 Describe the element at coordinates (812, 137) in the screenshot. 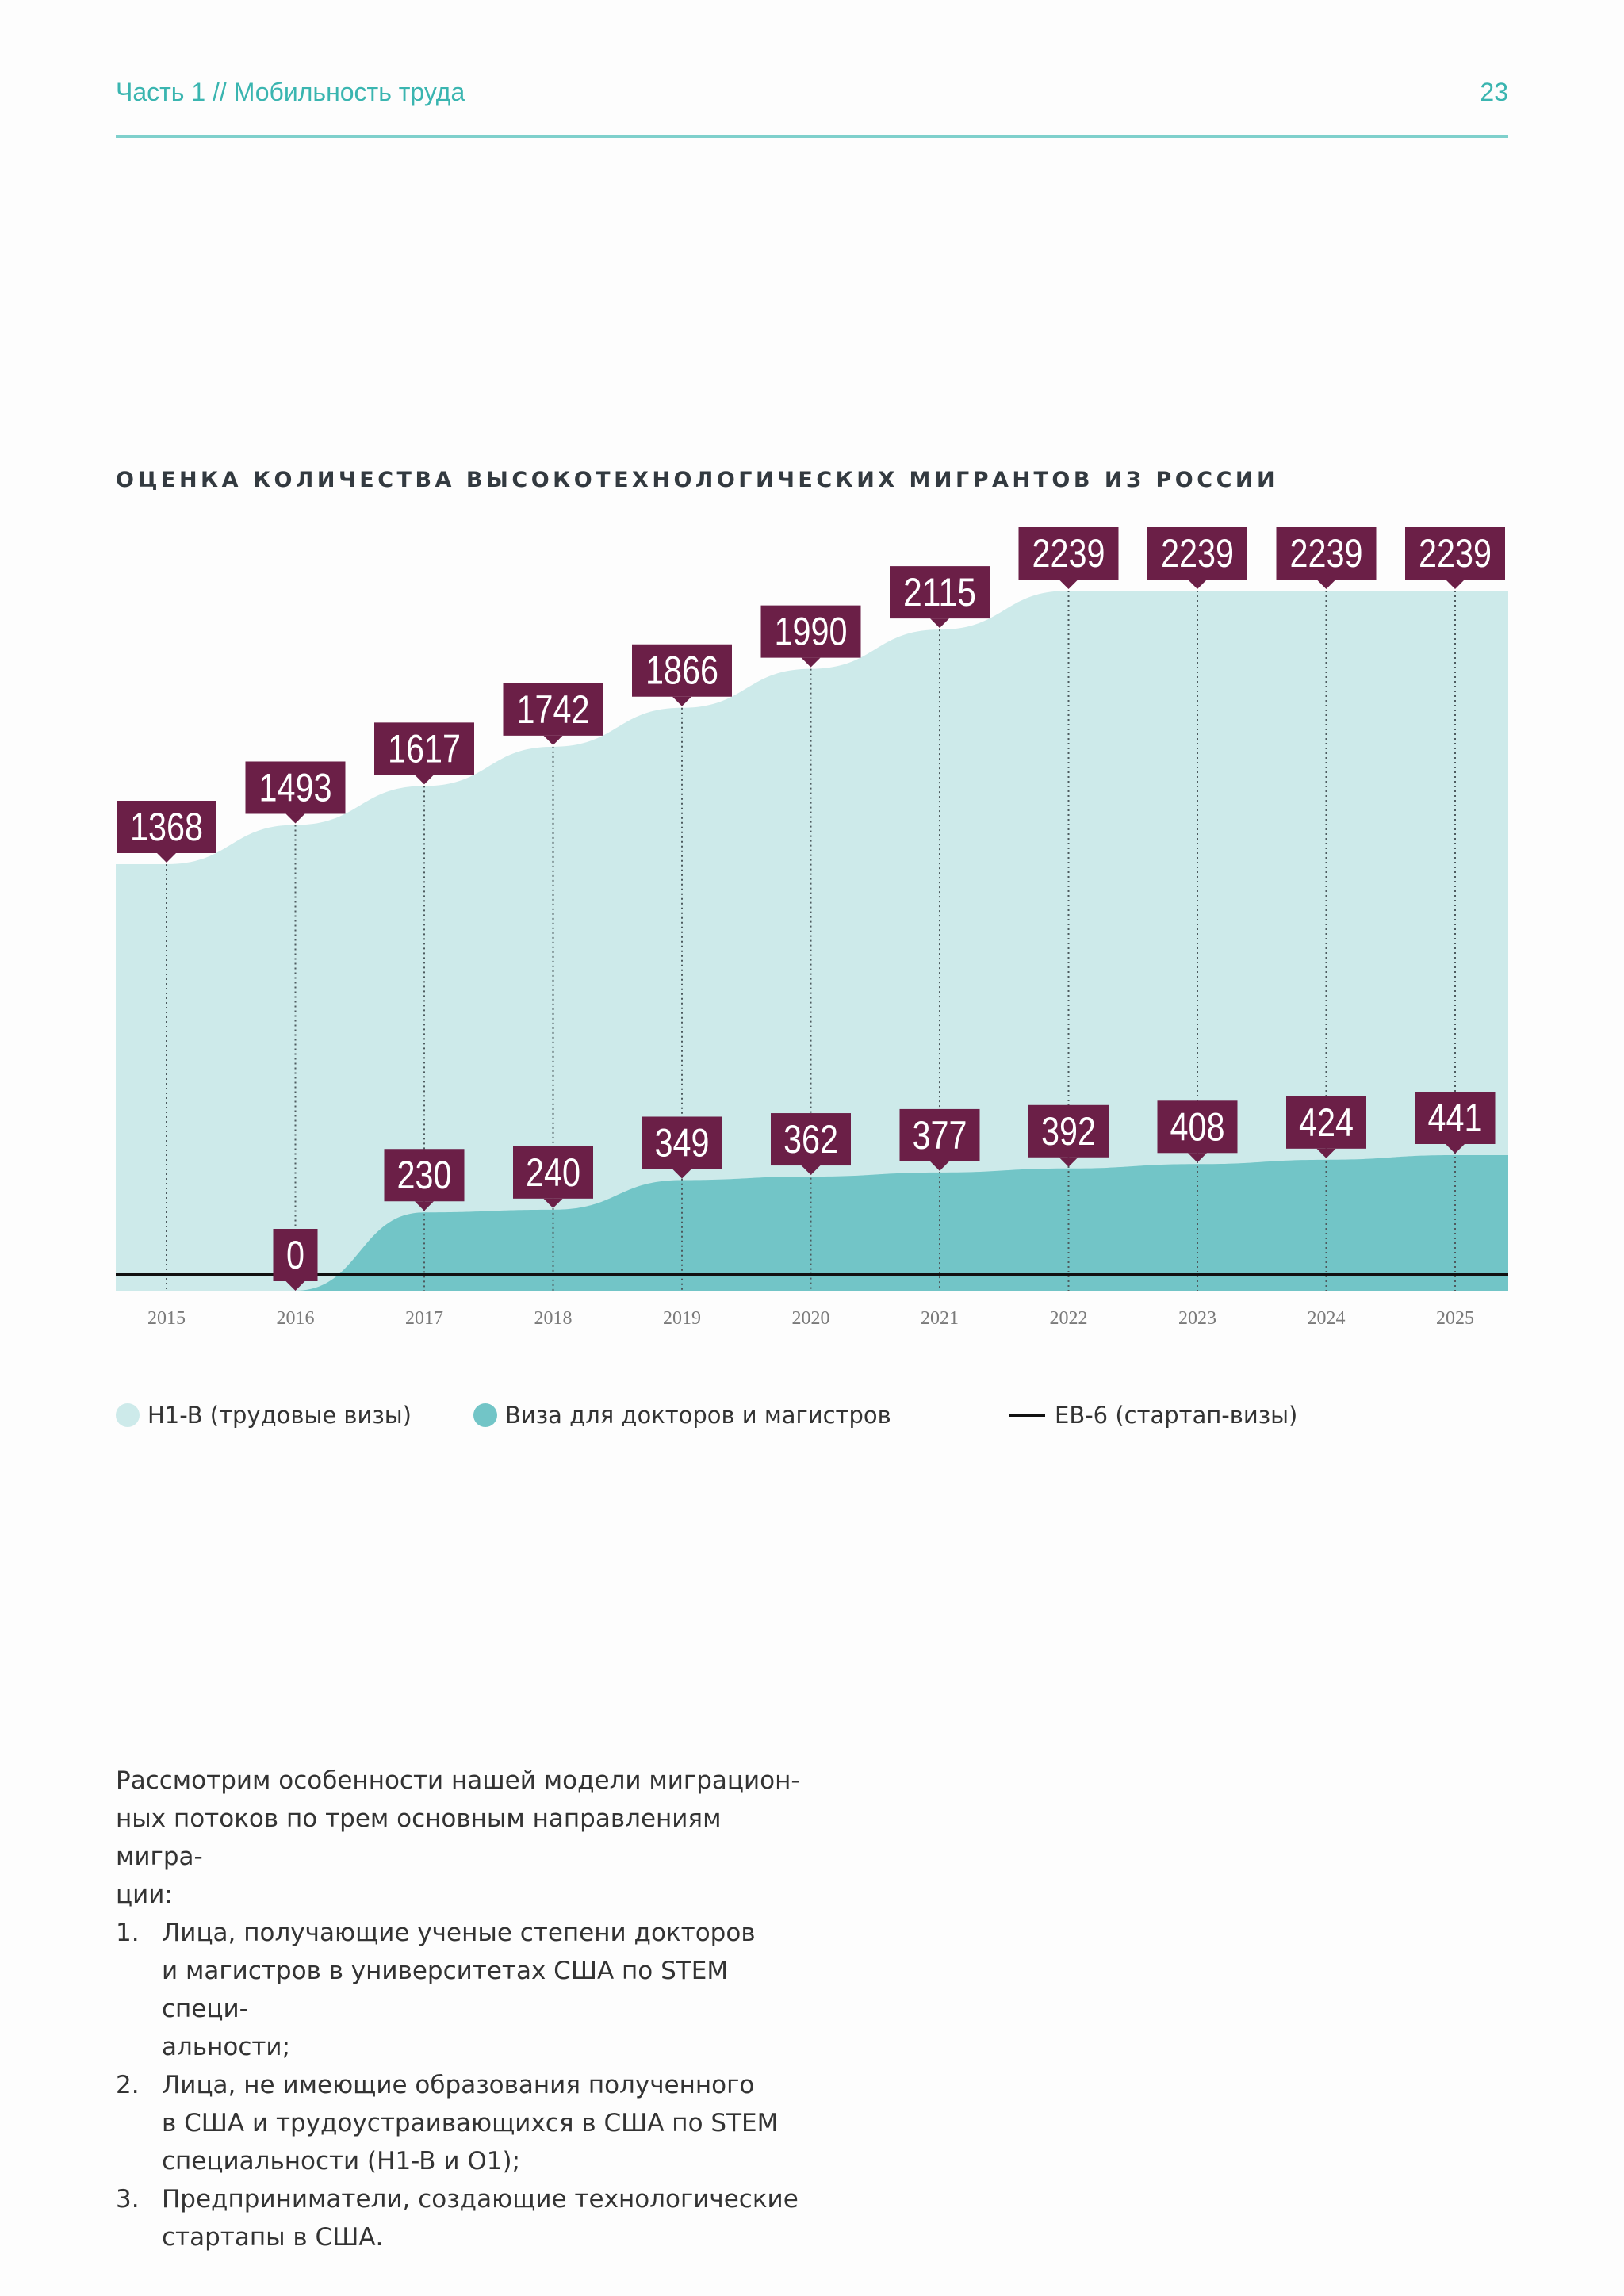

I see `header-divider` at that location.